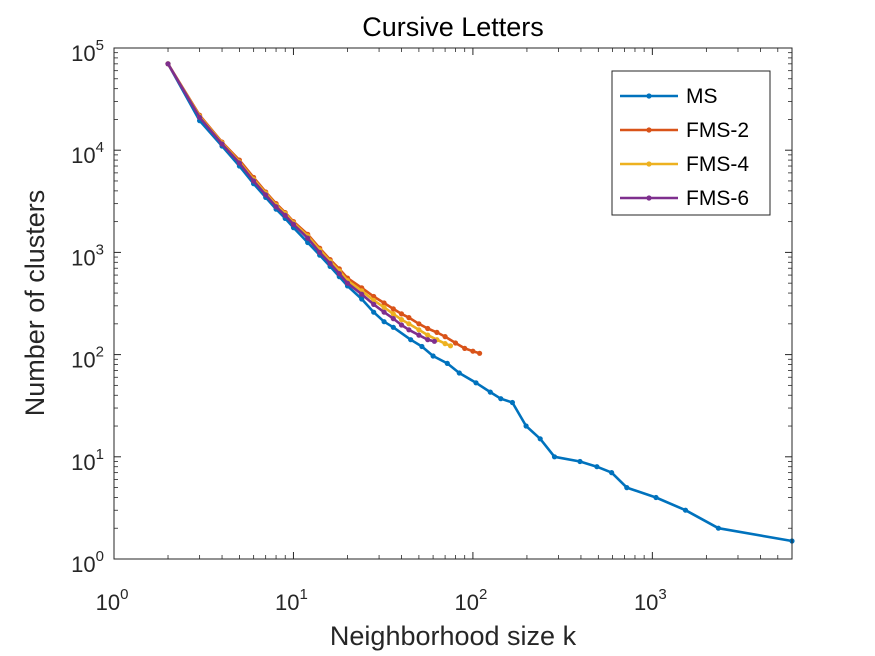 The width and height of the screenshot is (875, 656). I want to click on chart-title: Cursive Letters, so click(453, 27).